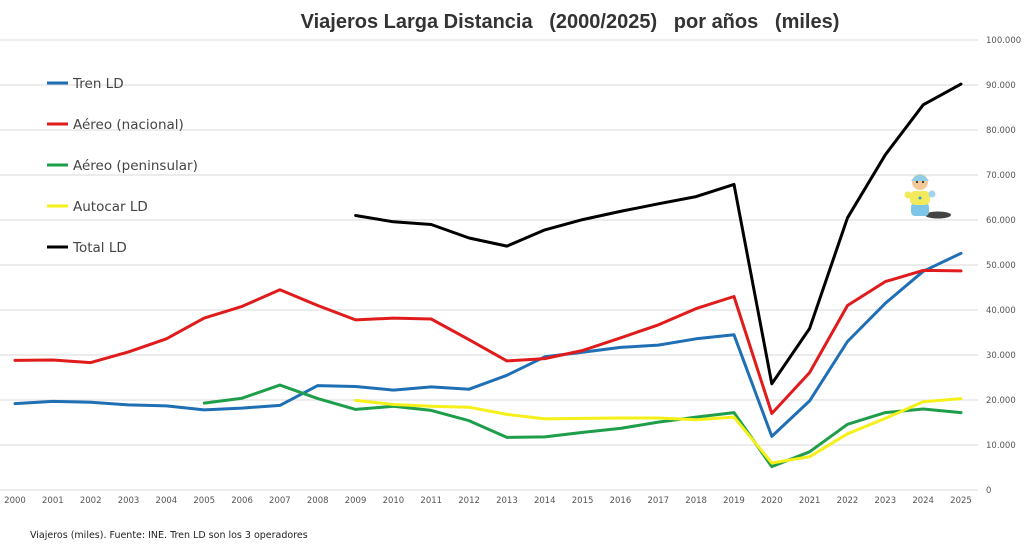 The image size is (1024, 547). Describe the element at coordinates (885, 501) in the screenshot. I see `x-tick-label: 2023` at that location.